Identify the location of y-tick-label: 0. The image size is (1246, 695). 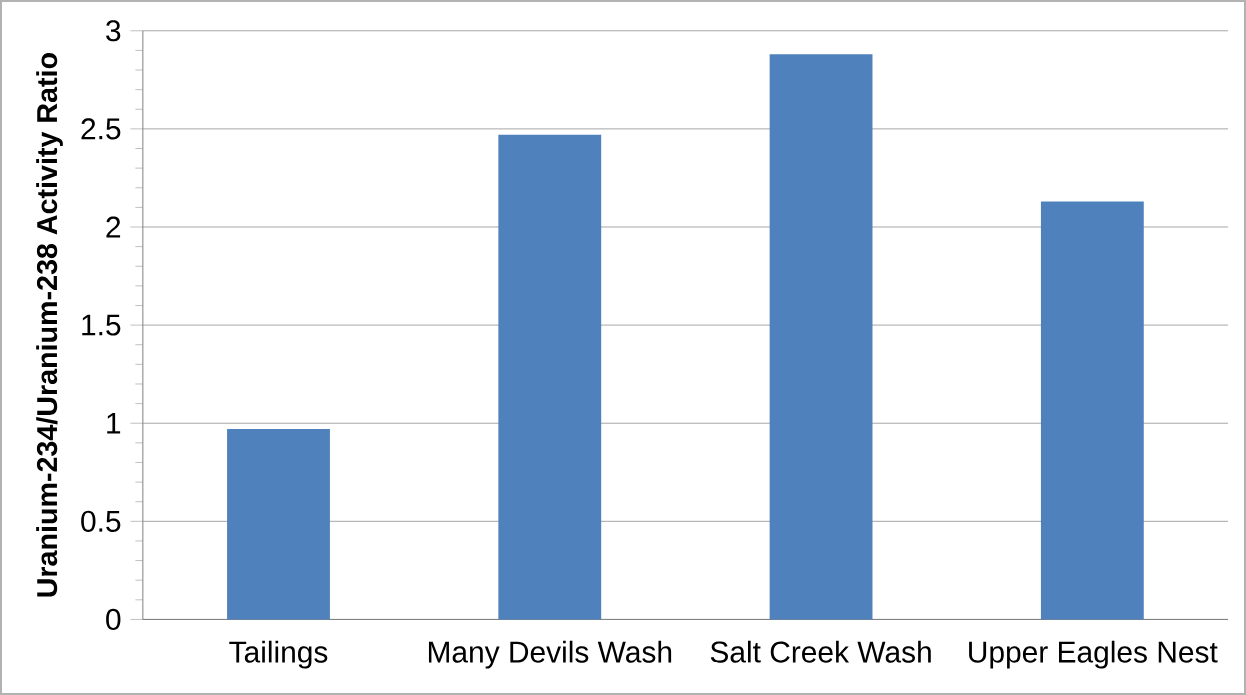
(113, 619).